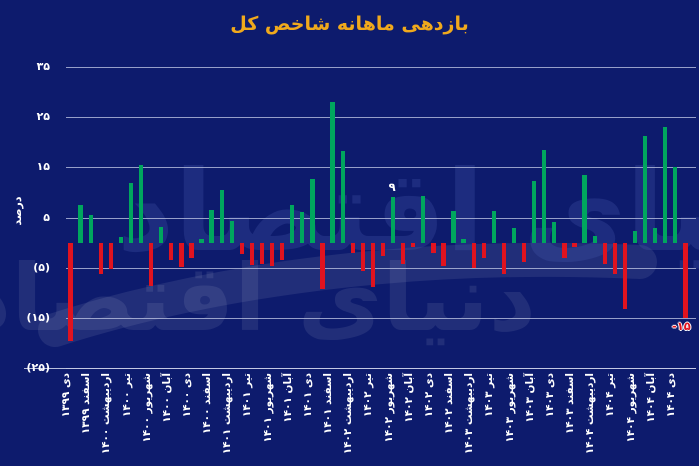 Image resolution: width=699 pixels, height=466 pixels. What do you see at coordinates (29, 117) in the screenshot?
I see `y-tick-label: ۲۵` at bounding box center [29, 117].